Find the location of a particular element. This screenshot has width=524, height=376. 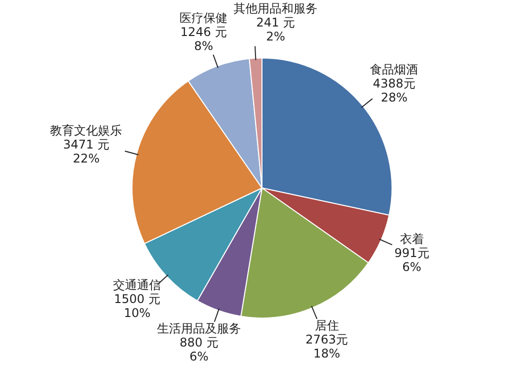

slice-label: 医疗保健 is located at coordinates (204, 18).